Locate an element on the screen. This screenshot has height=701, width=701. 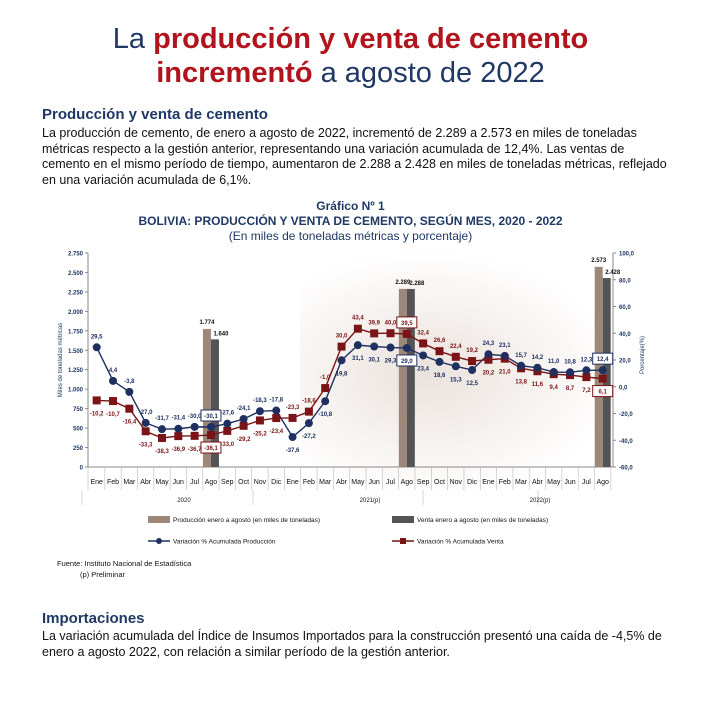
bar-venta-label: 2.428 is located at coordinates (613, 273).